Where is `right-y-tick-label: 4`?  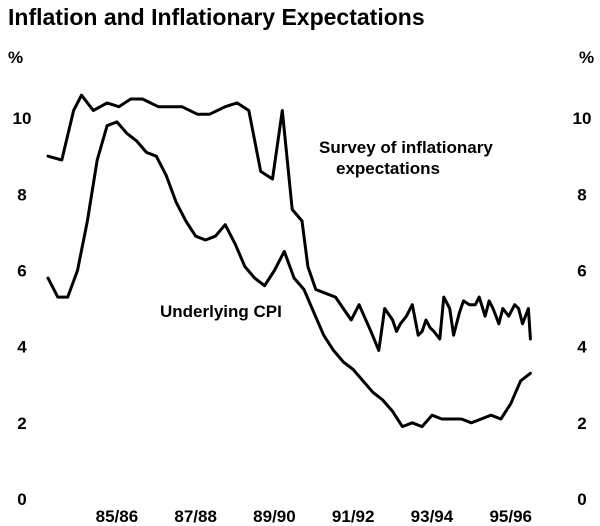 right-y-tick-label: 4 is located at coordinates (582, 347).